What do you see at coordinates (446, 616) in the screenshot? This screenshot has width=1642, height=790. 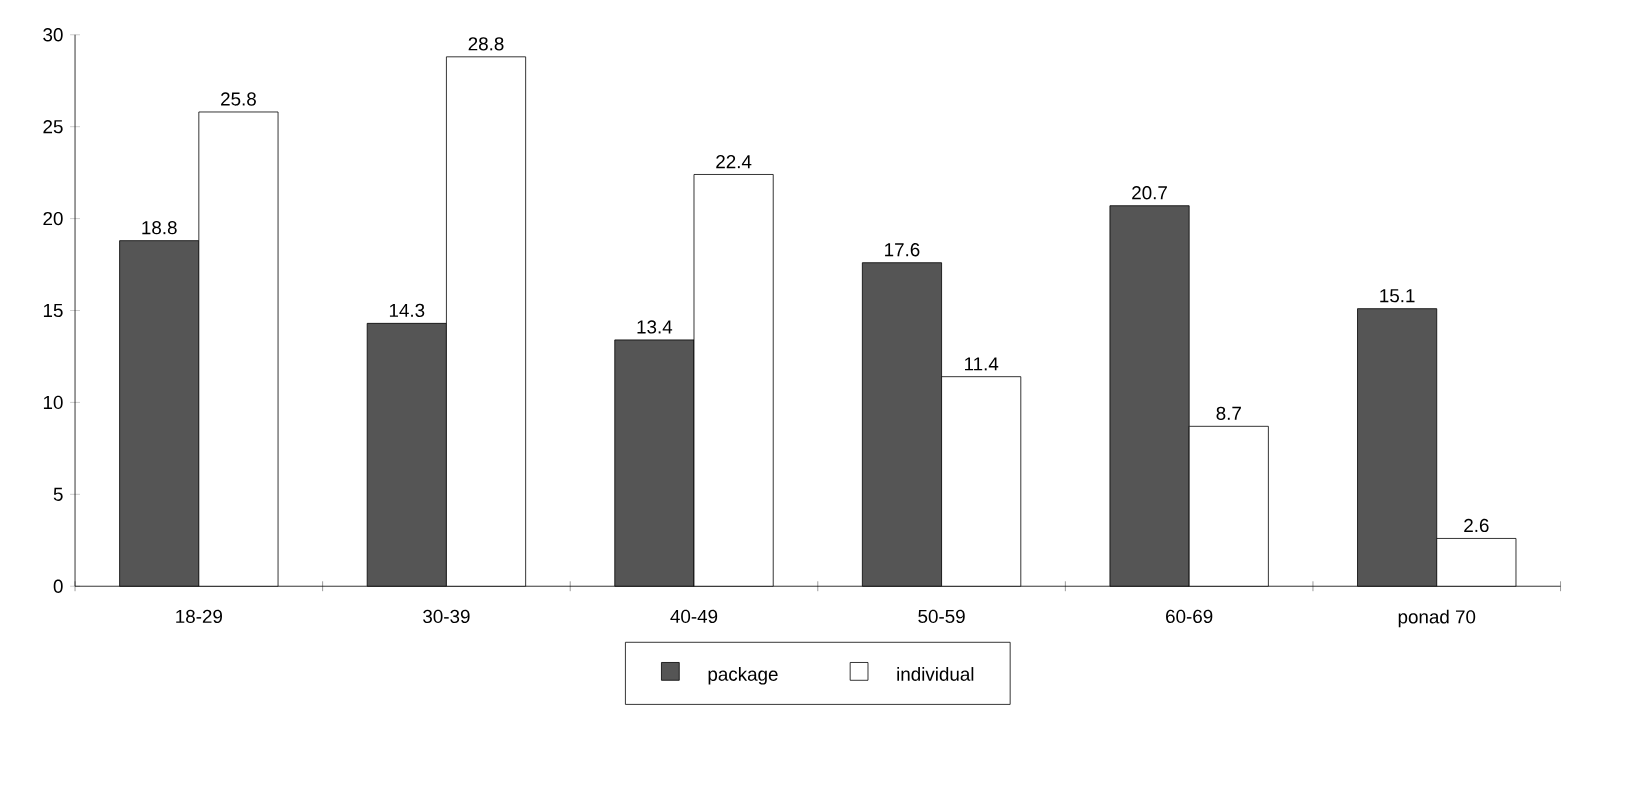 I see `x-tick-label: 30-39` at bounding box center [446, 616].